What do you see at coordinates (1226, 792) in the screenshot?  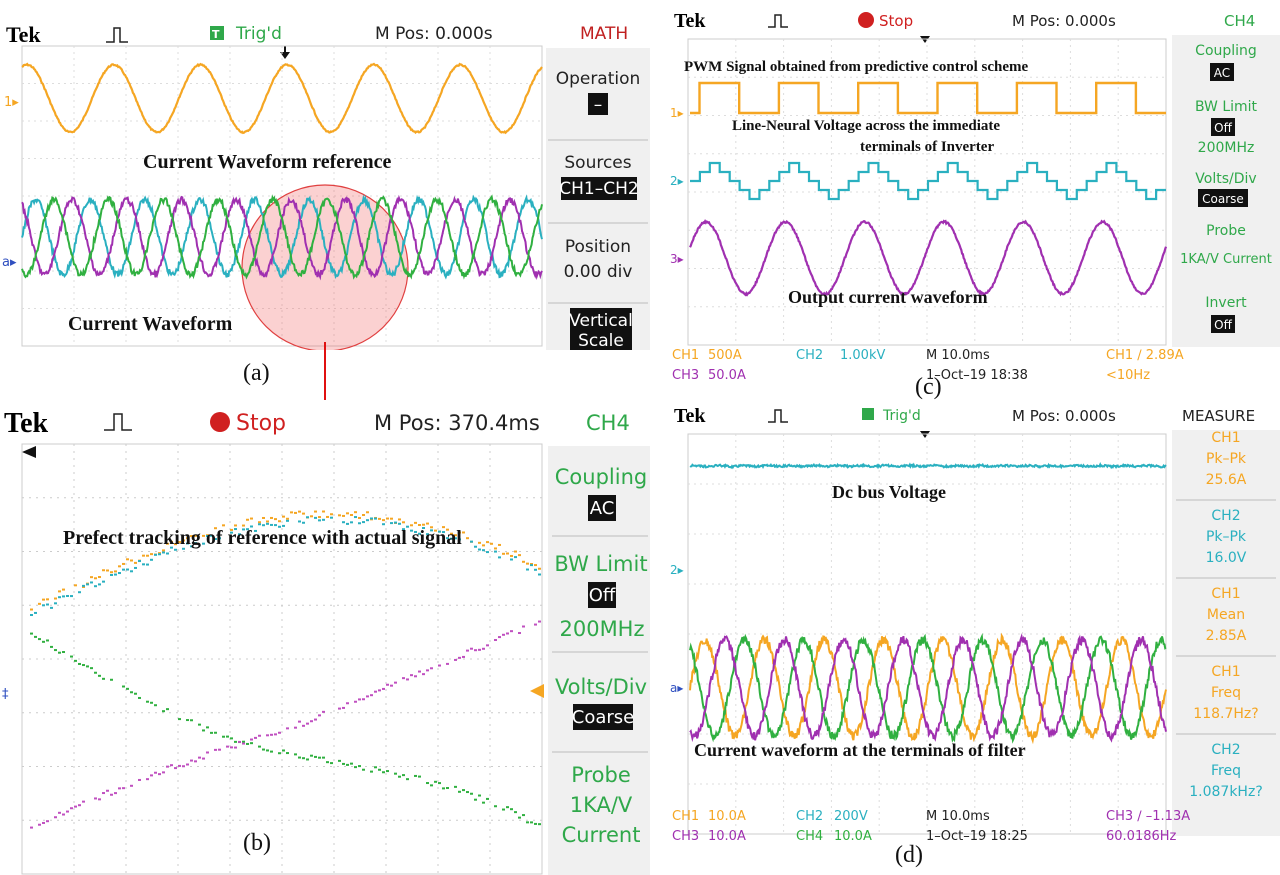 I see `measure-value: 1.087kHz?` at bounding box center [1226, 792].